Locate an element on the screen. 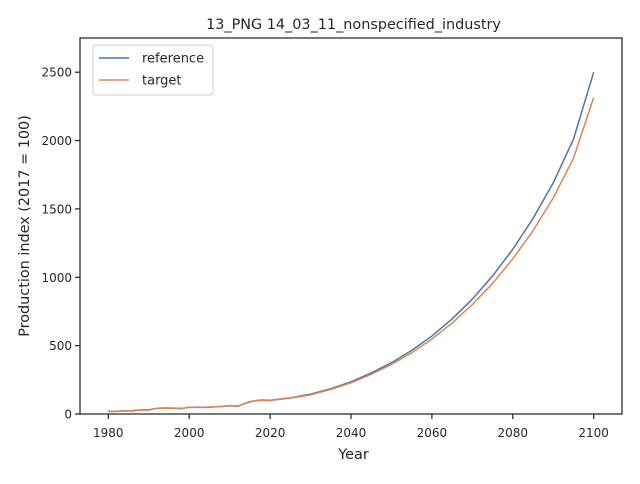 The width and height of the screenshot is (640, 484). y-tick-label: 1500 is located at coordinates (56, 209).